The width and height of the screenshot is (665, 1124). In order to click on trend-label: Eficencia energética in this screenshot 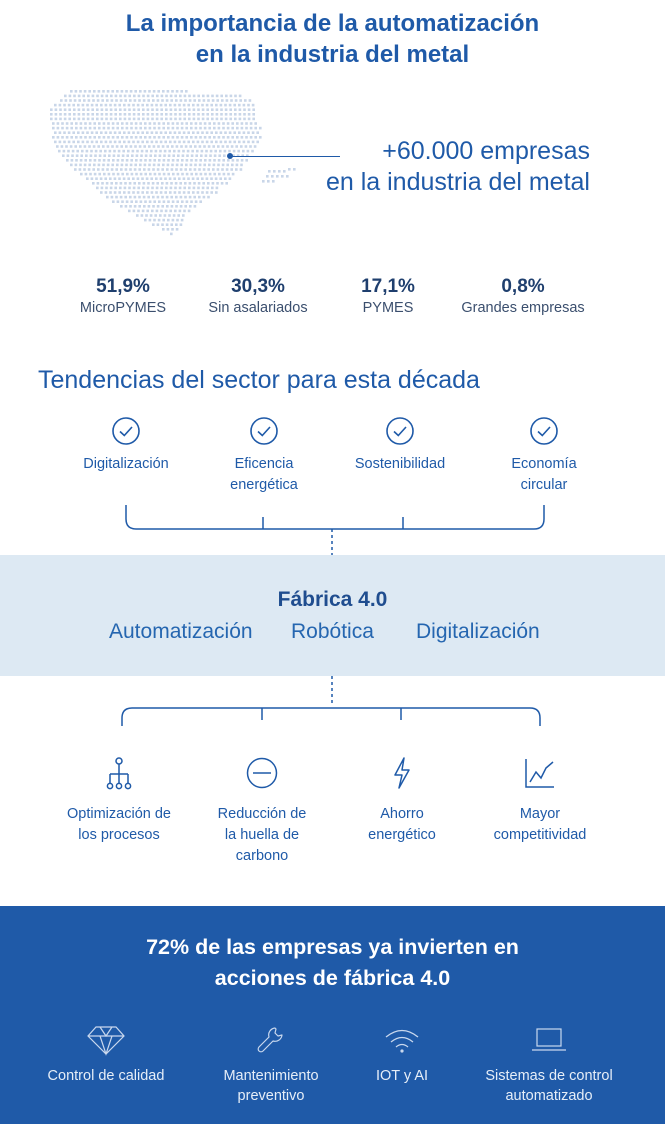, I will do `click(264, 474)`.